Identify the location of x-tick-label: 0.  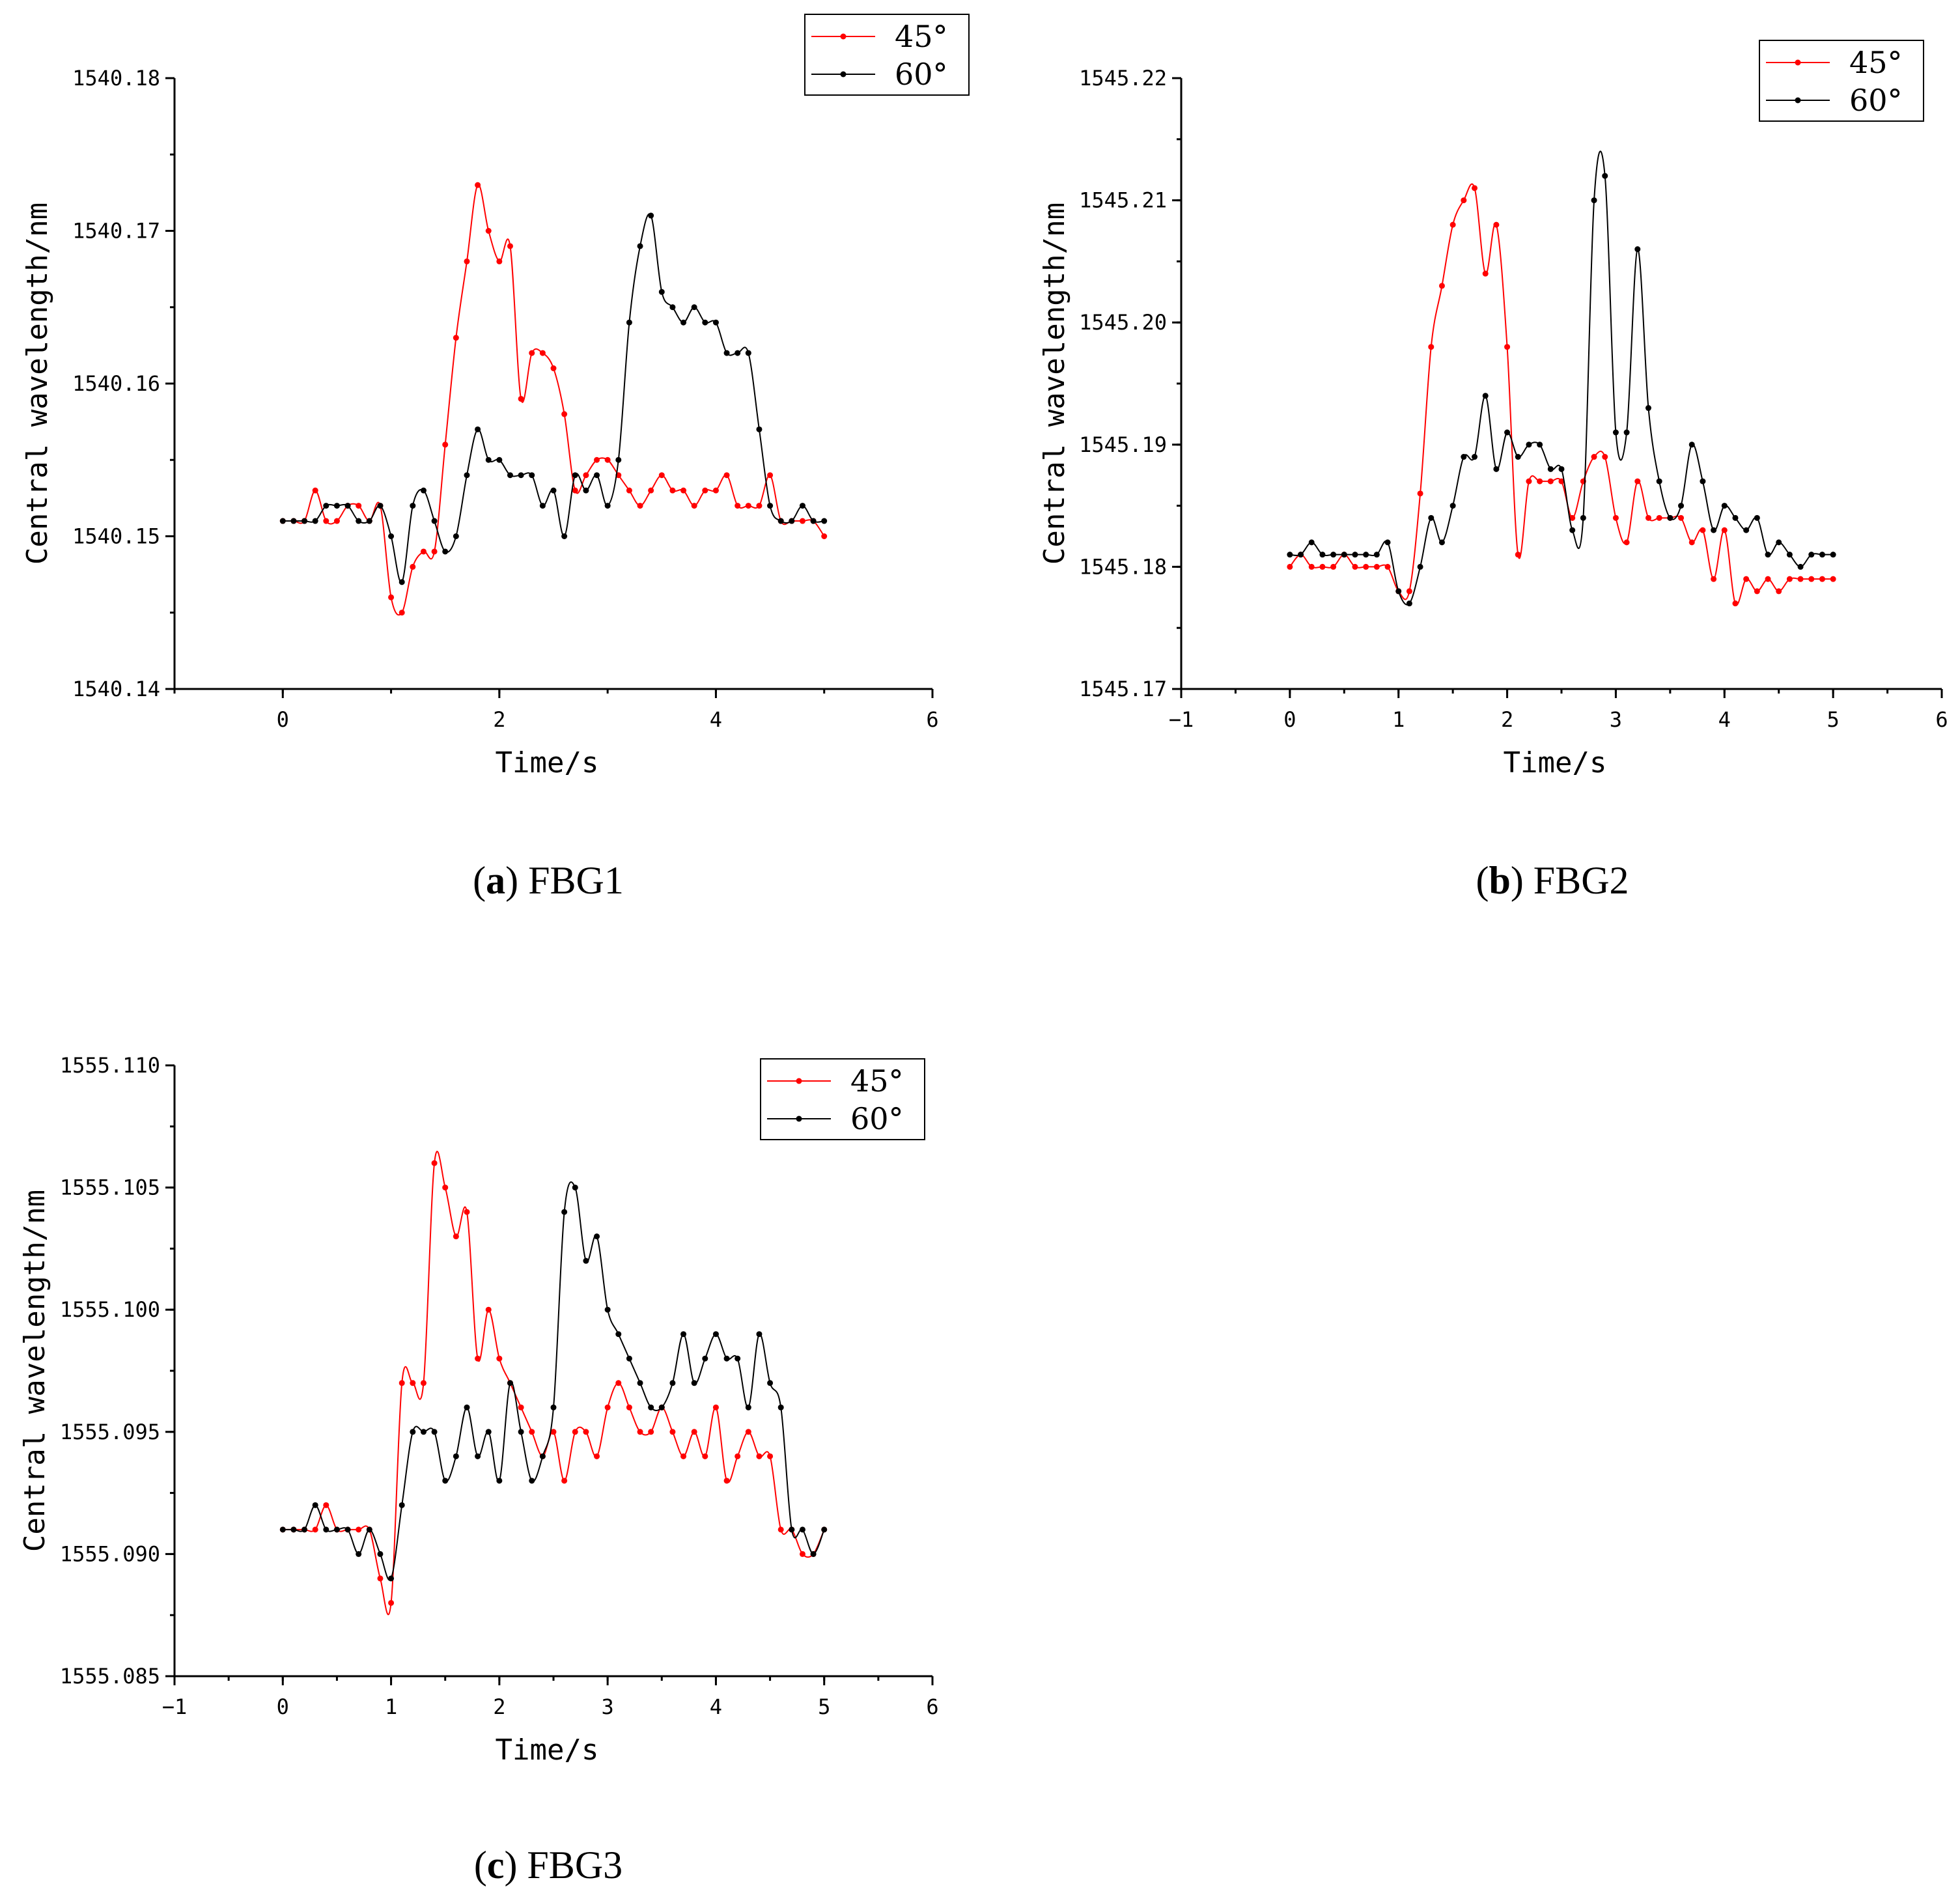
(283, 719).